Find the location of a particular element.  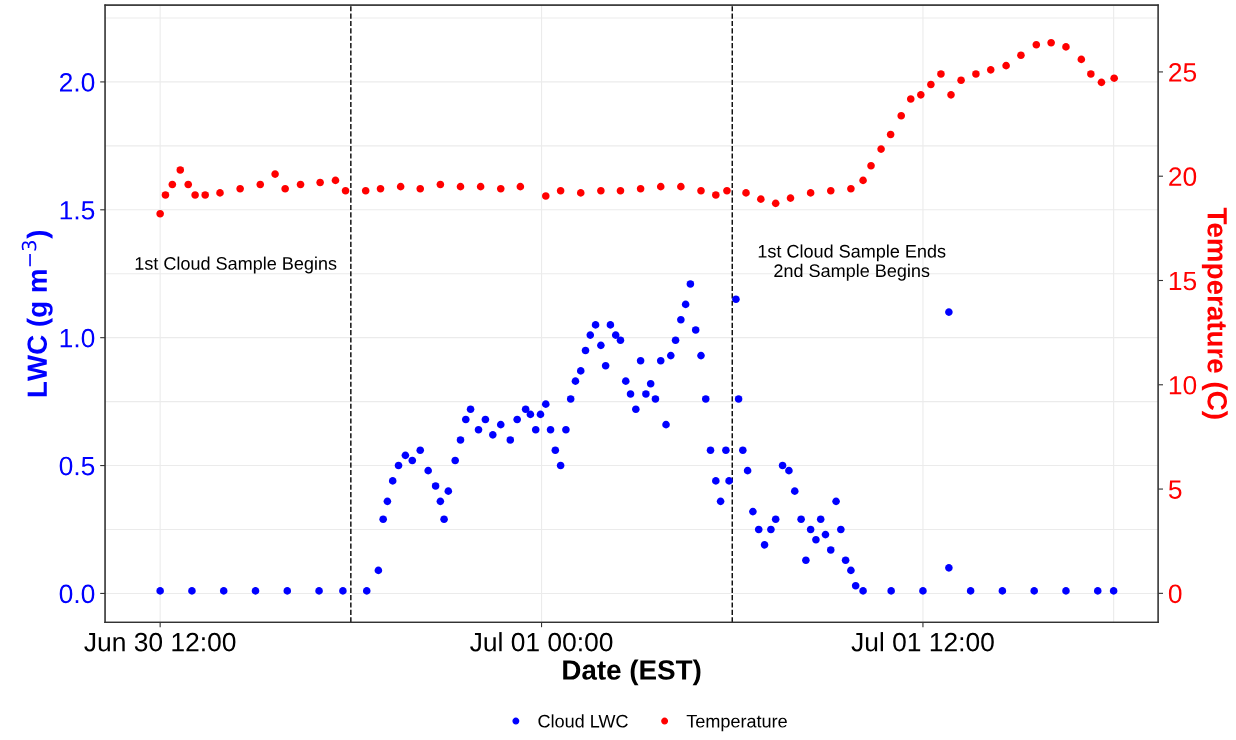

y-axis-title: LWC (g m$^{−3}$) is located at coordinates (37, 313).